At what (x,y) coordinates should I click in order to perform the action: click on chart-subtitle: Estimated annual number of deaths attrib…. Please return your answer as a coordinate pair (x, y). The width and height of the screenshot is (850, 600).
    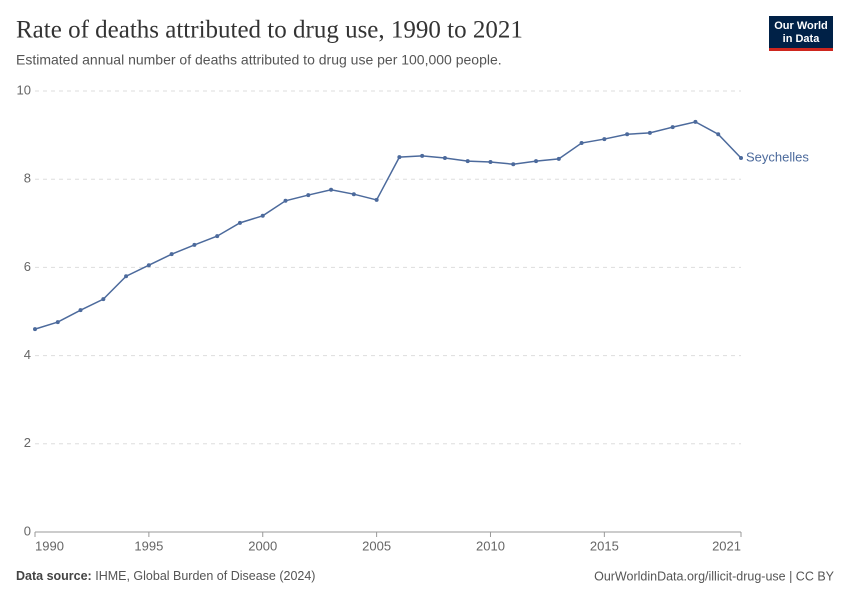
    Looking at the image, I should click on (259, 60).